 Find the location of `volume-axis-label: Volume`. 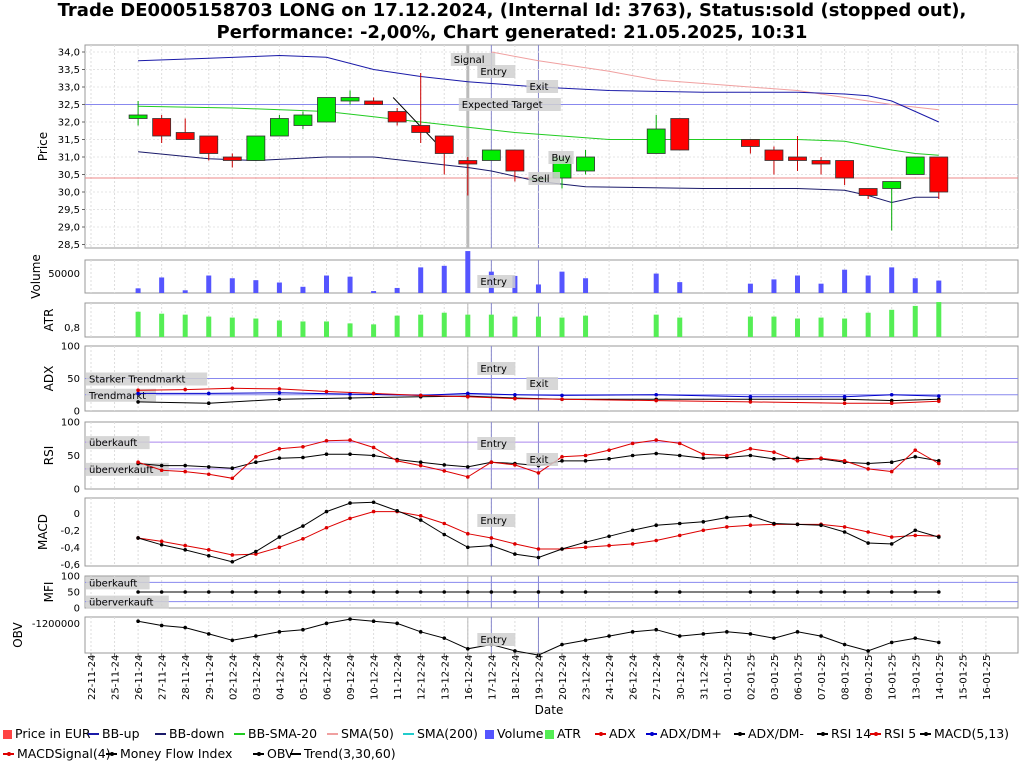

volume-axis-label: Volume is located at coordinates (36, 276).